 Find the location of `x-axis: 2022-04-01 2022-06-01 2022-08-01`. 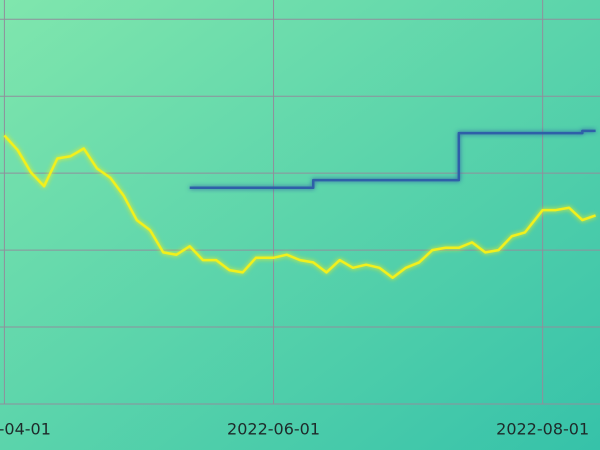

x-axis: 2022-04-01 2022-06-01 2022-08-01 is located at coordinates (294, 429).